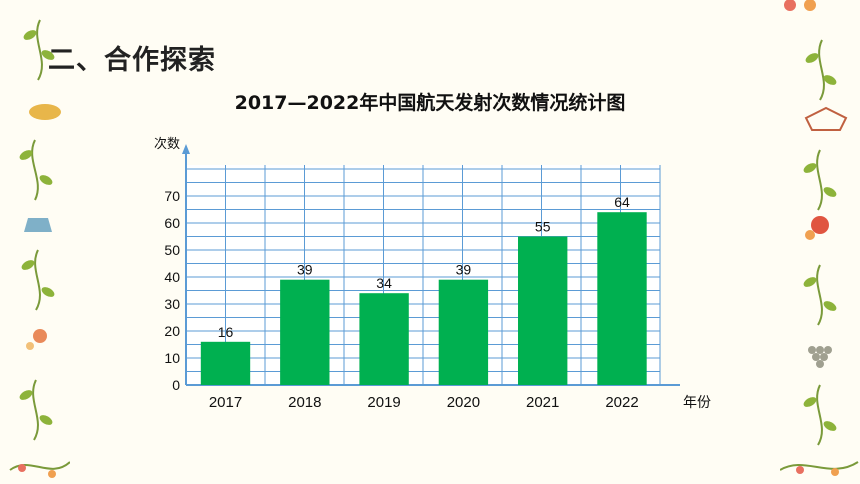  I want to click on left-floral-border, so click(39, 248).